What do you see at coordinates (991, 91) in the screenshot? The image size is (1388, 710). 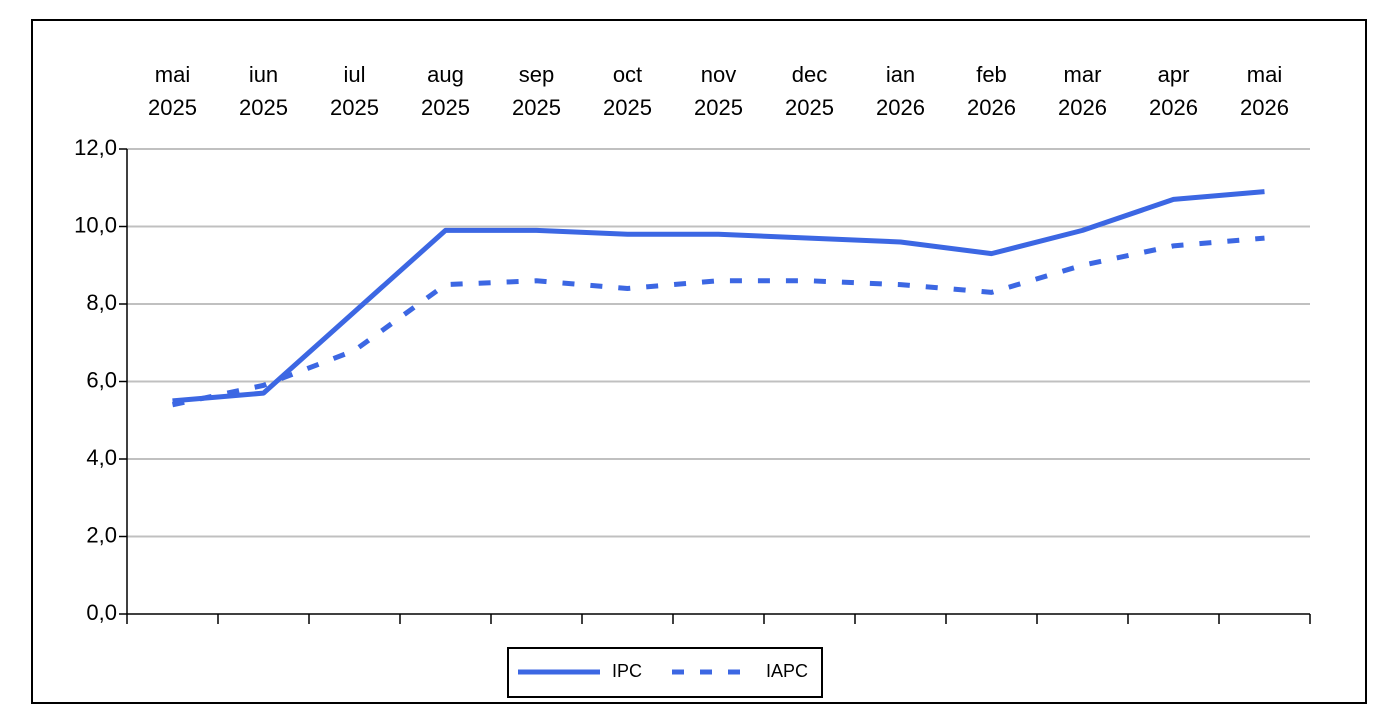 I see `x-tick-label: feb 2026` at bounding box center [991, 91].